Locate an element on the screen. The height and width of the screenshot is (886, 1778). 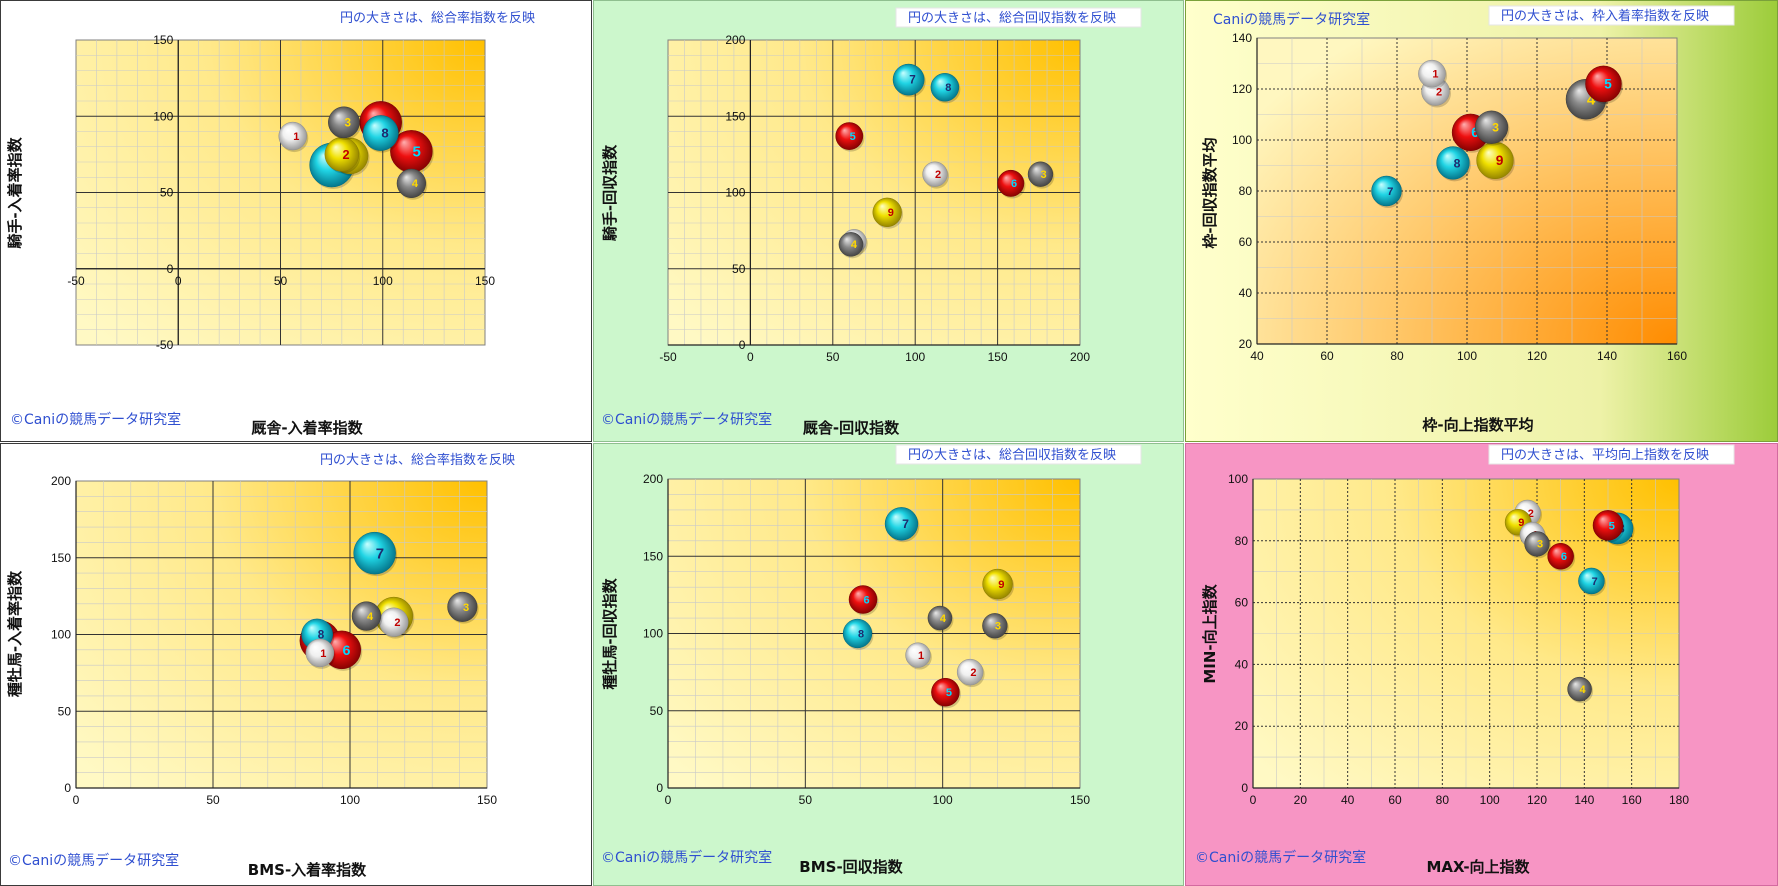
y-axis-label: MIN-向上指数 is located at coordinates (1210, 633).